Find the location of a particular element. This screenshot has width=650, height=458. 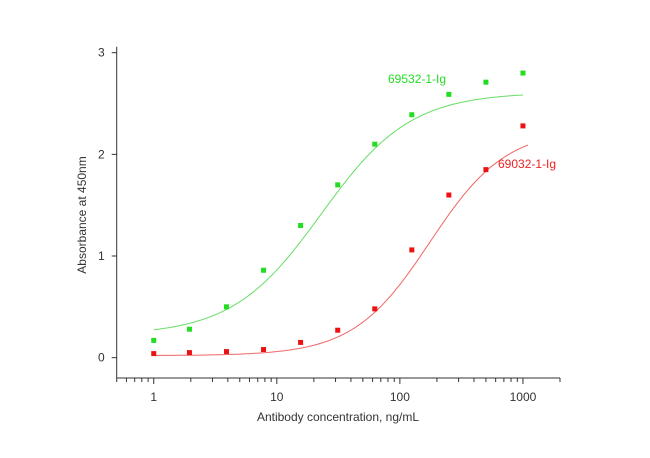

y-tick-label: 3 is located at coordinates (101, 53).